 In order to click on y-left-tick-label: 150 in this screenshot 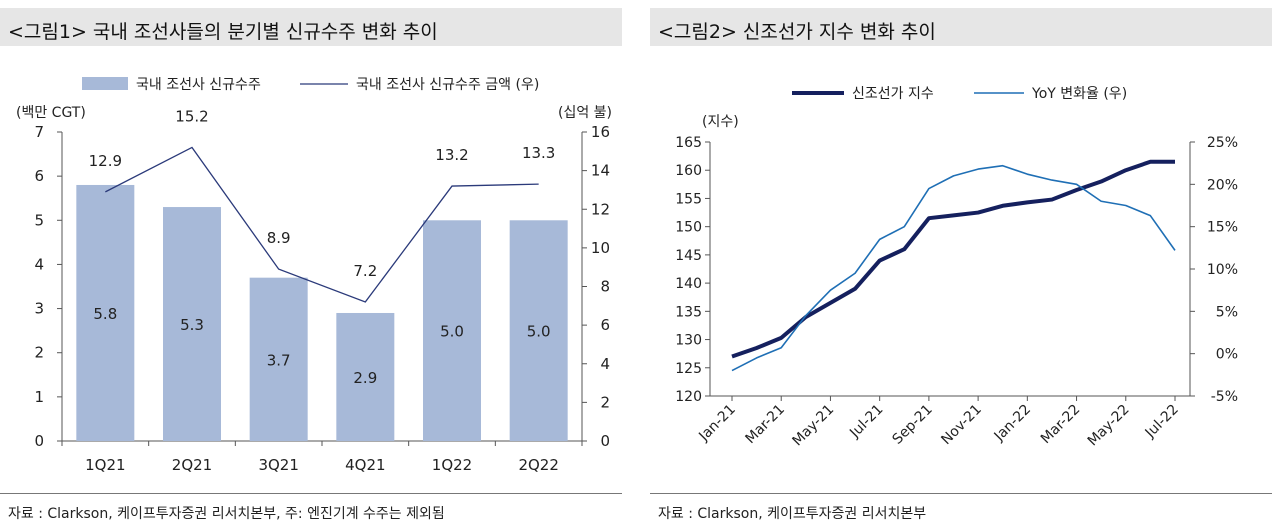, I will do `click(688, 228)`.